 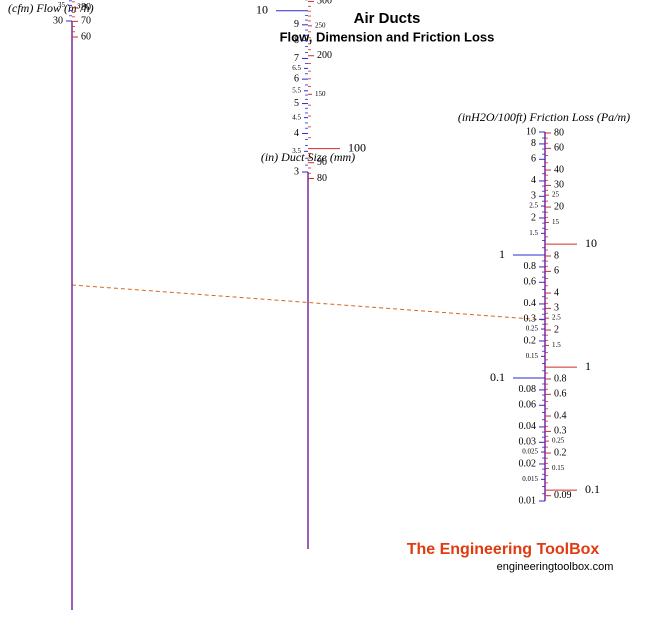 What do you see at coordinates (563, 495) in the screenshot?
I see `tick-label: 0.09` at bounding box center [563, 495].